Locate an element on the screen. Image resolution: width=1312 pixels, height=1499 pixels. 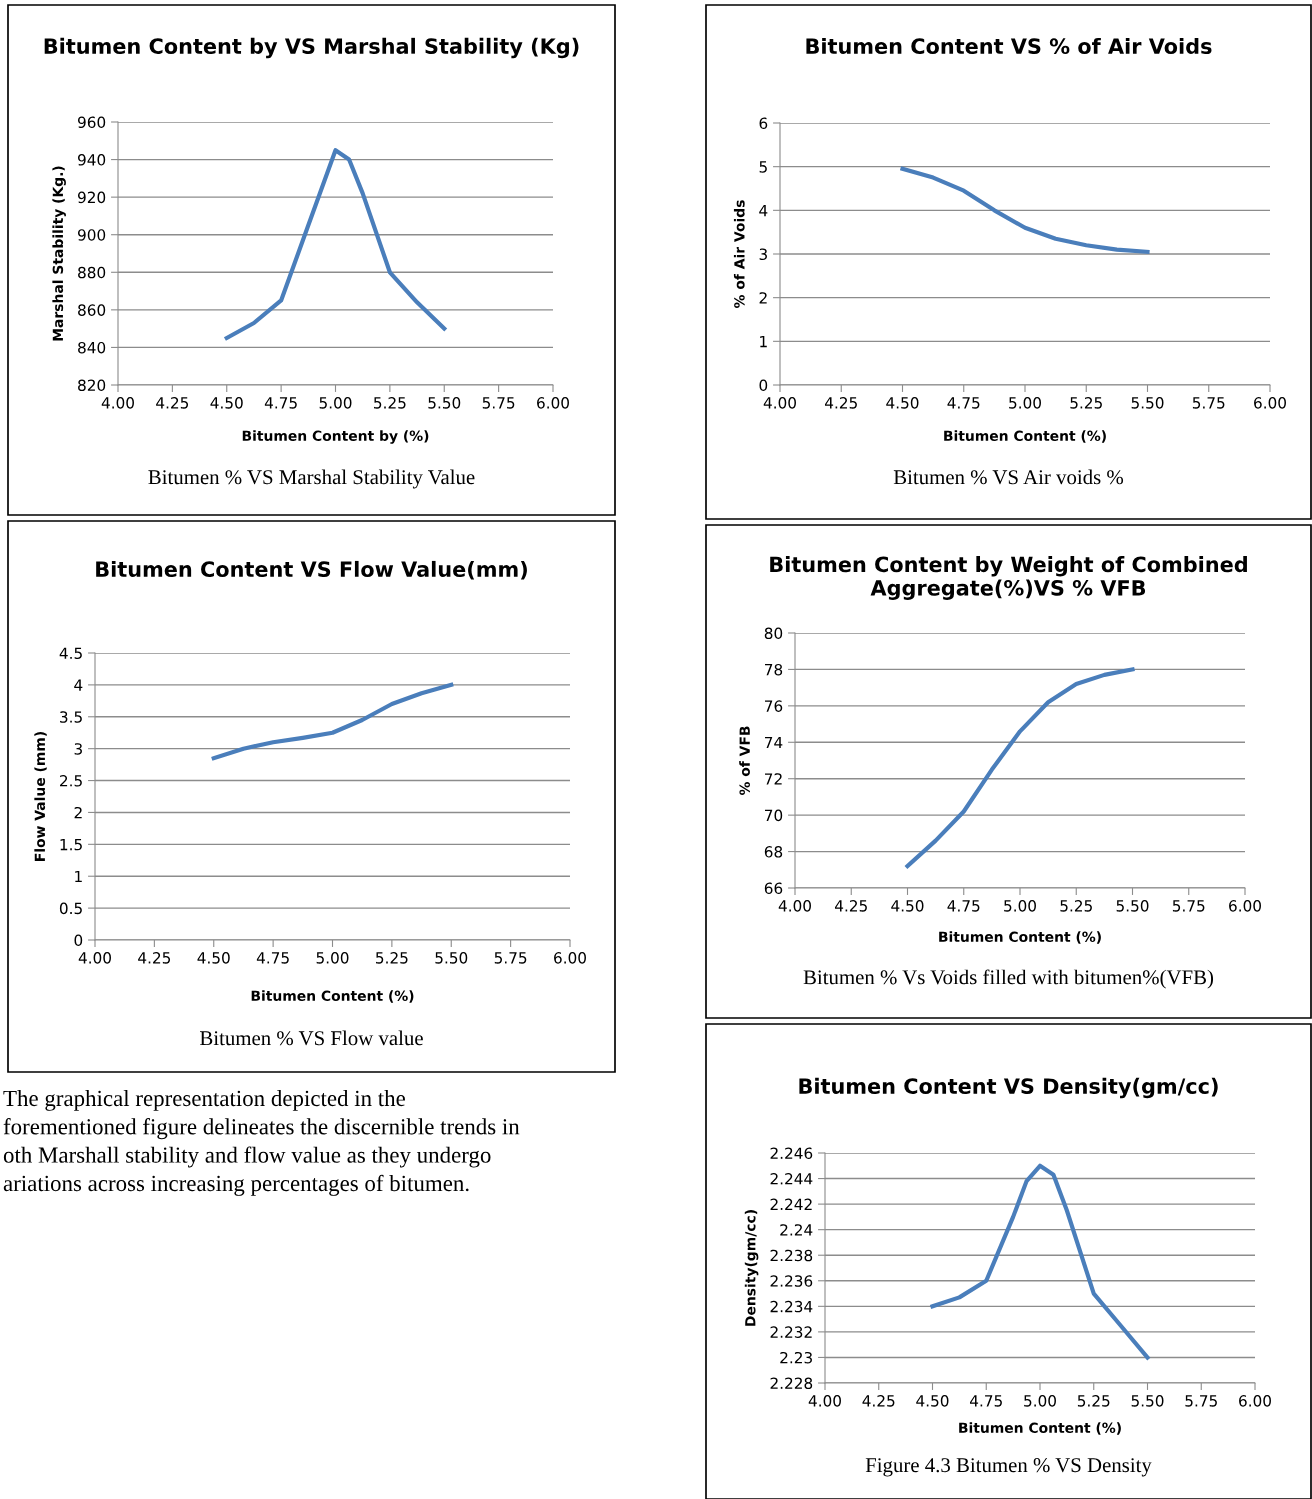
y-axis-title: % of Air Voids is located at coordinates (739, 254).